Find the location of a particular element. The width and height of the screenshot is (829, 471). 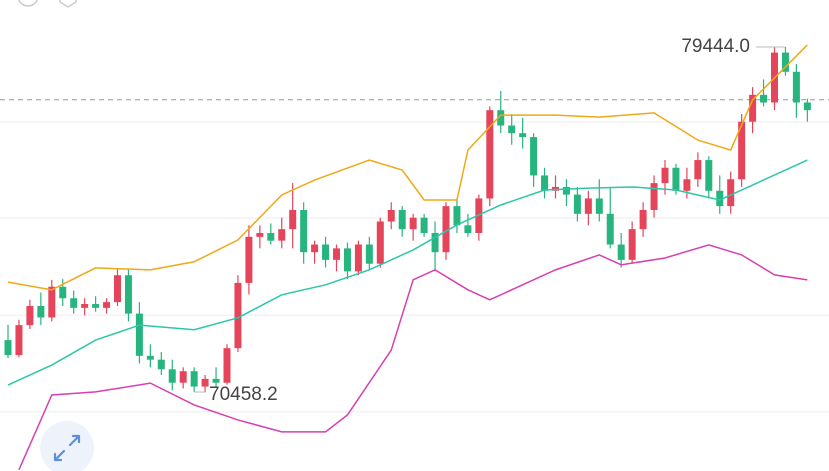

high-label: 79444.0 is located at coordinates (715, 46).